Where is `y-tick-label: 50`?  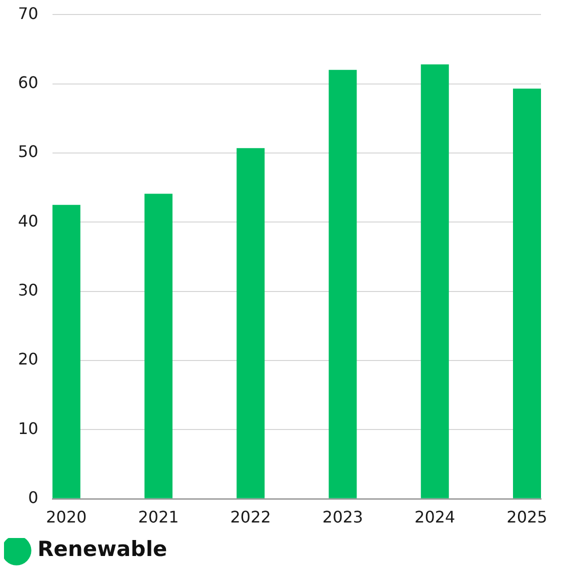
y-tick-label: 50 is located at coordinates (28, 152).